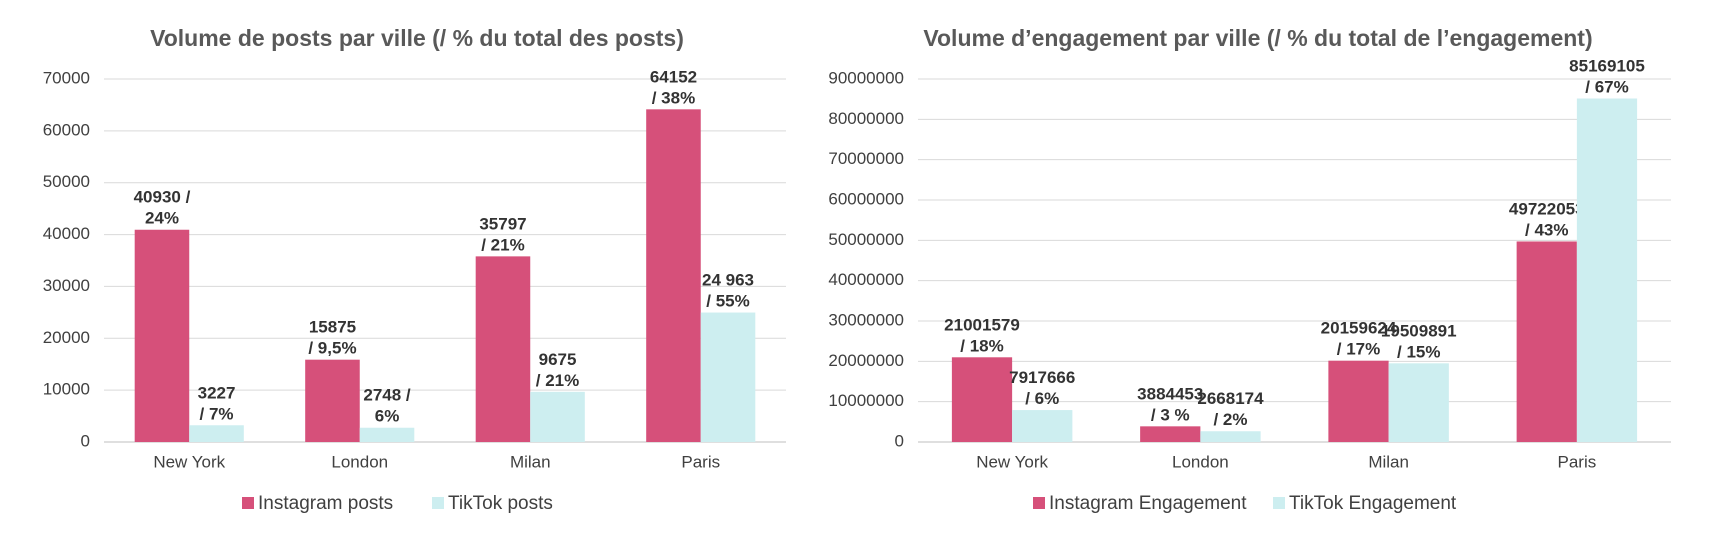 The height and width of the screenshot is (540, 1718). What do you see at coordinates (1547, 220) in the screenshot?
I see `data-label: 49722053 / 43%` at bounding box center [1547, 220].